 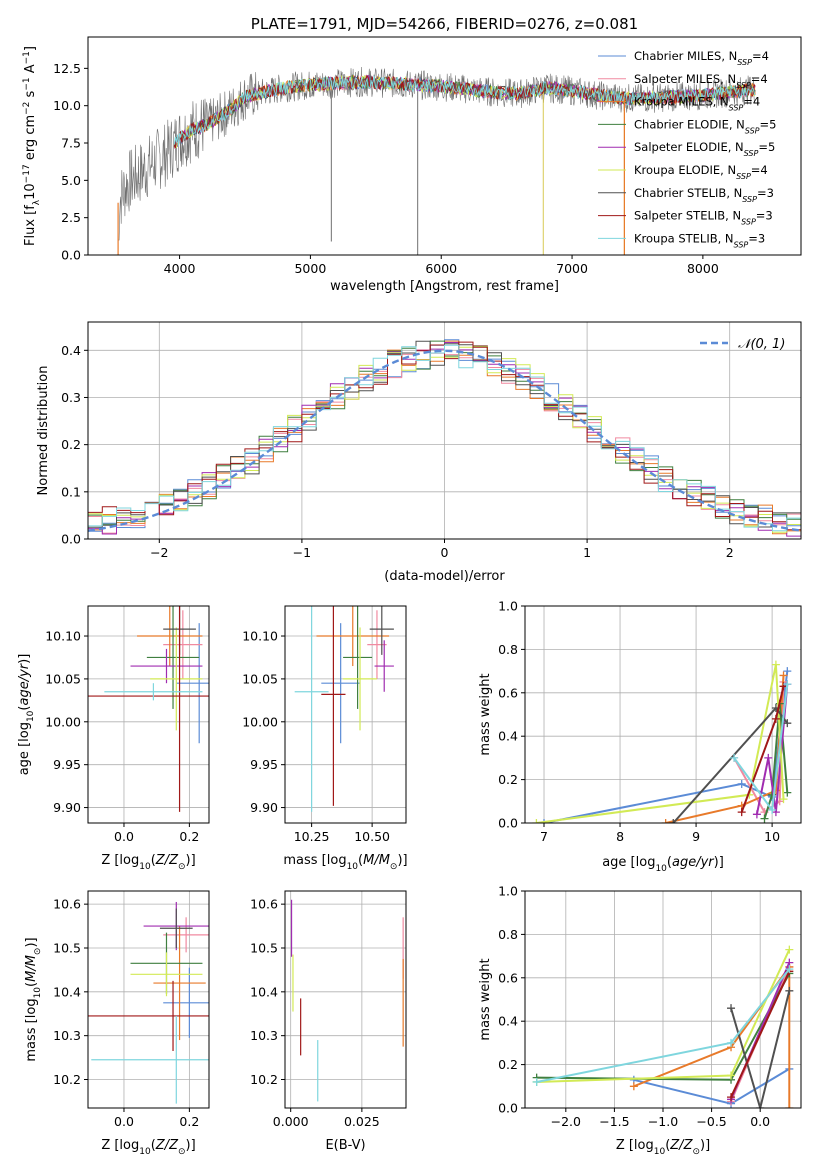 What do you see at coordinates (666, 746) in the screenshot?
I see `weight-line-chabrier_miles` at bounding box center [666, 746].